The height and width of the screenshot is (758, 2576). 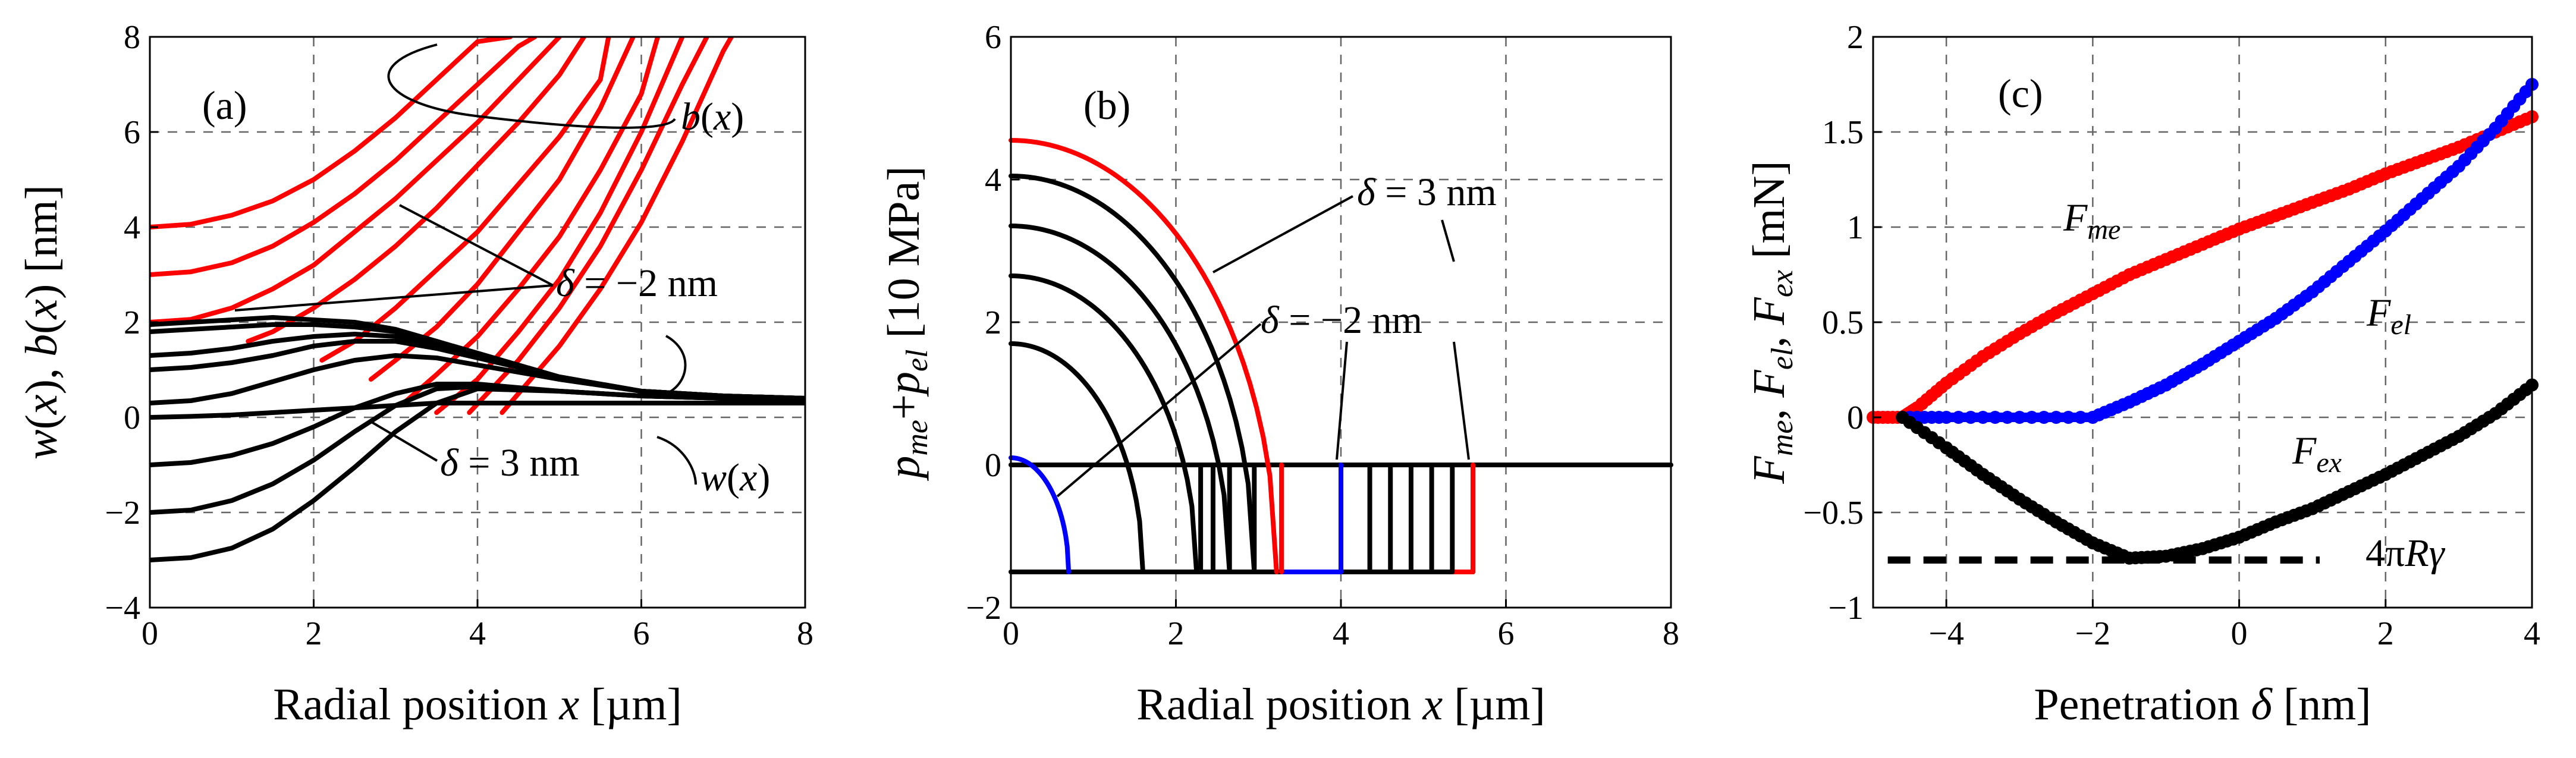 I want to click on tick-label-y: 1.5, so click(x=1843, y=132).